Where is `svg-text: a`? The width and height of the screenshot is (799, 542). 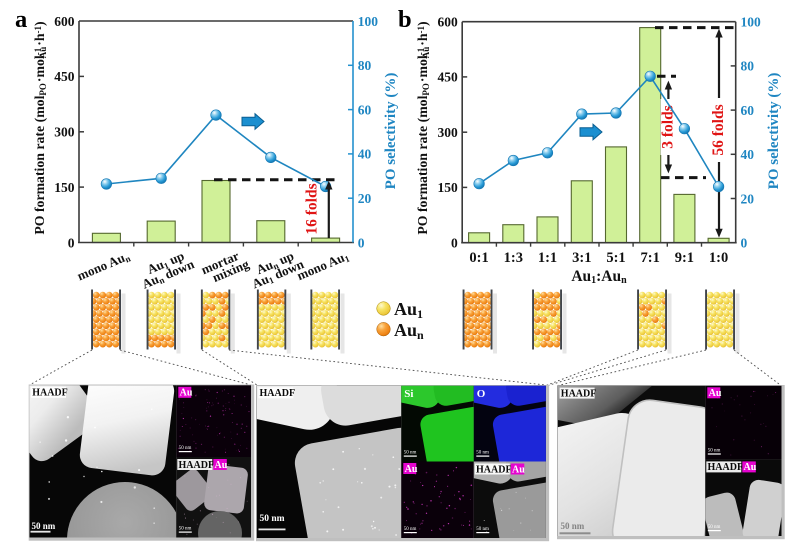 svg-text: a is located at coordinates (21, 19).